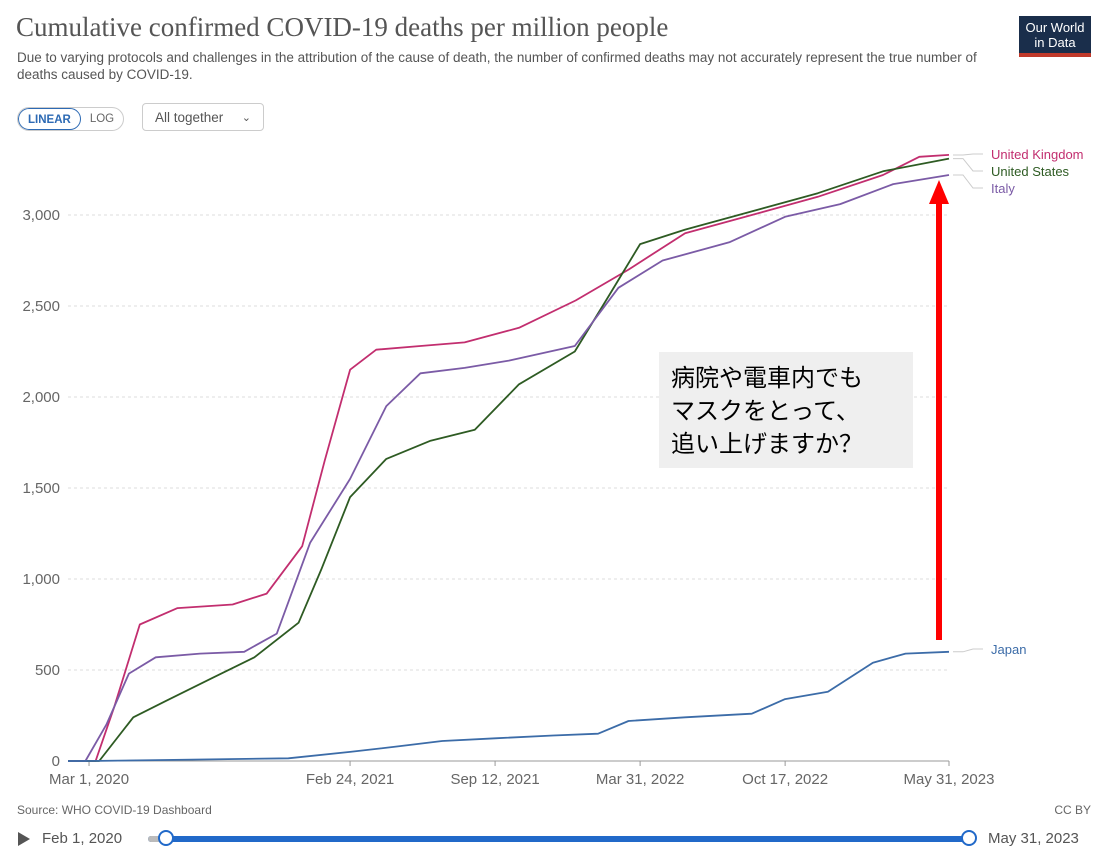 This screenshot has height=855, width=1112. I want to click on timeline-track, so click(558, 839).